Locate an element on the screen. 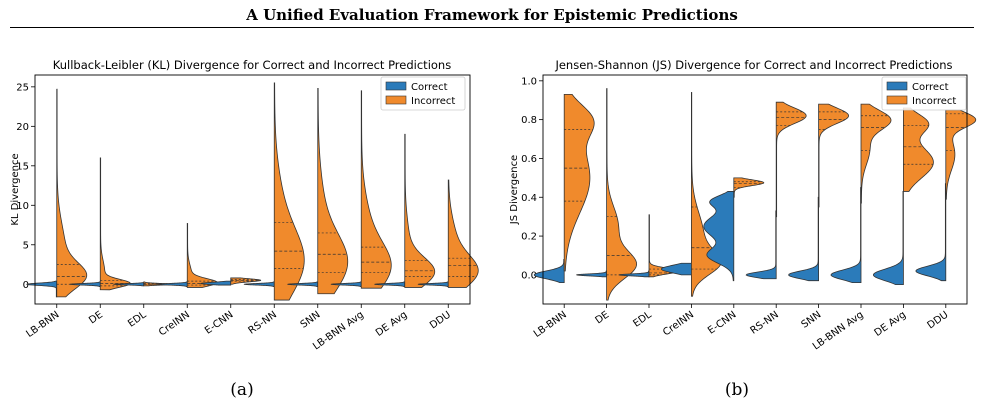 The height and width of the screenshot is (409, 984). y-axis-label: JS Divergence is located at coordinates (514, 190).